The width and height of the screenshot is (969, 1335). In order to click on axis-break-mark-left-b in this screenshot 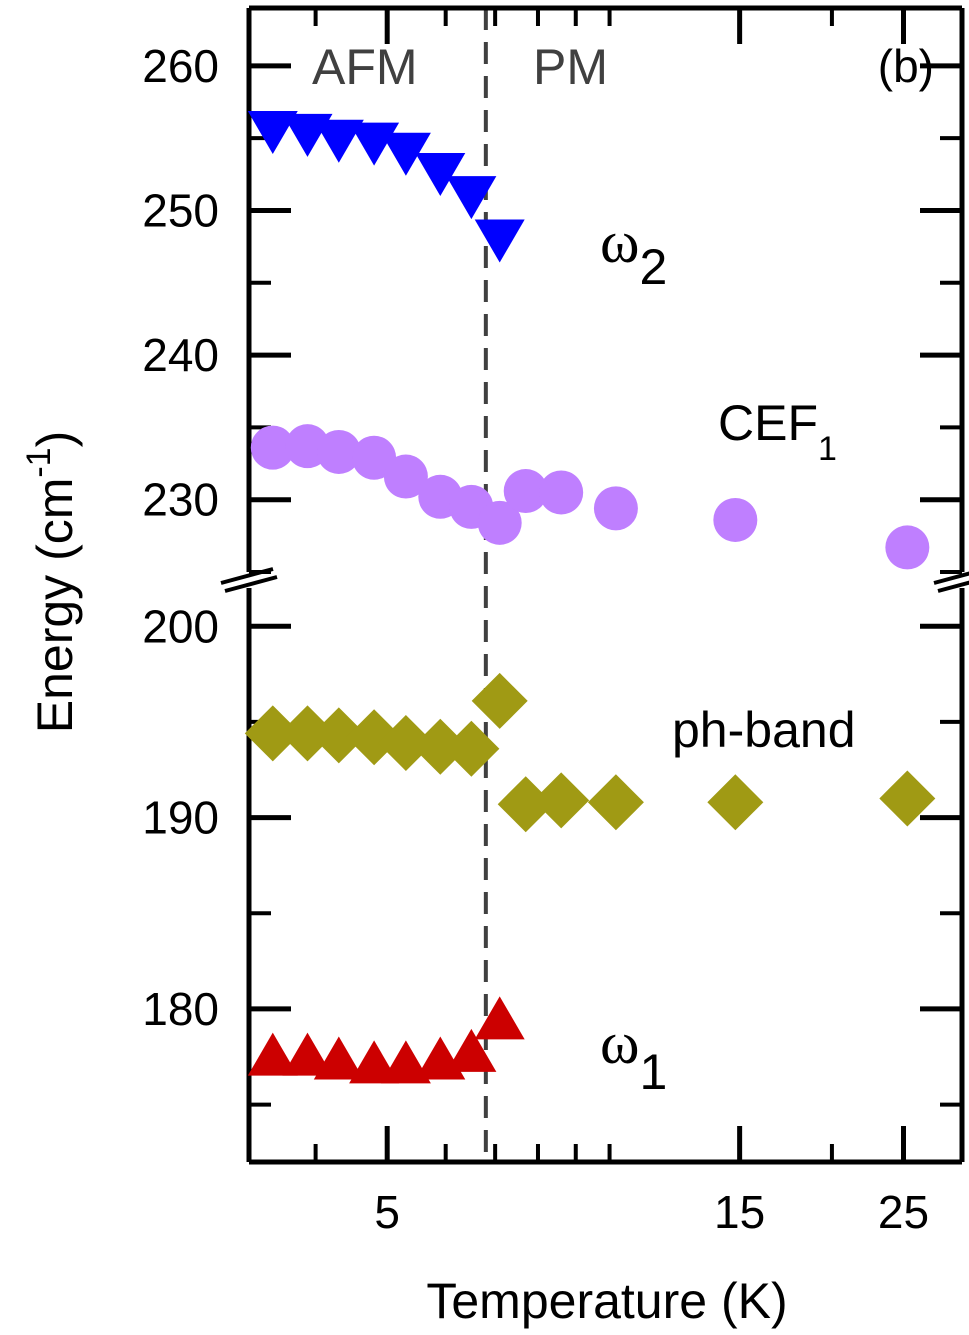, I will do `click(251, 584)`.